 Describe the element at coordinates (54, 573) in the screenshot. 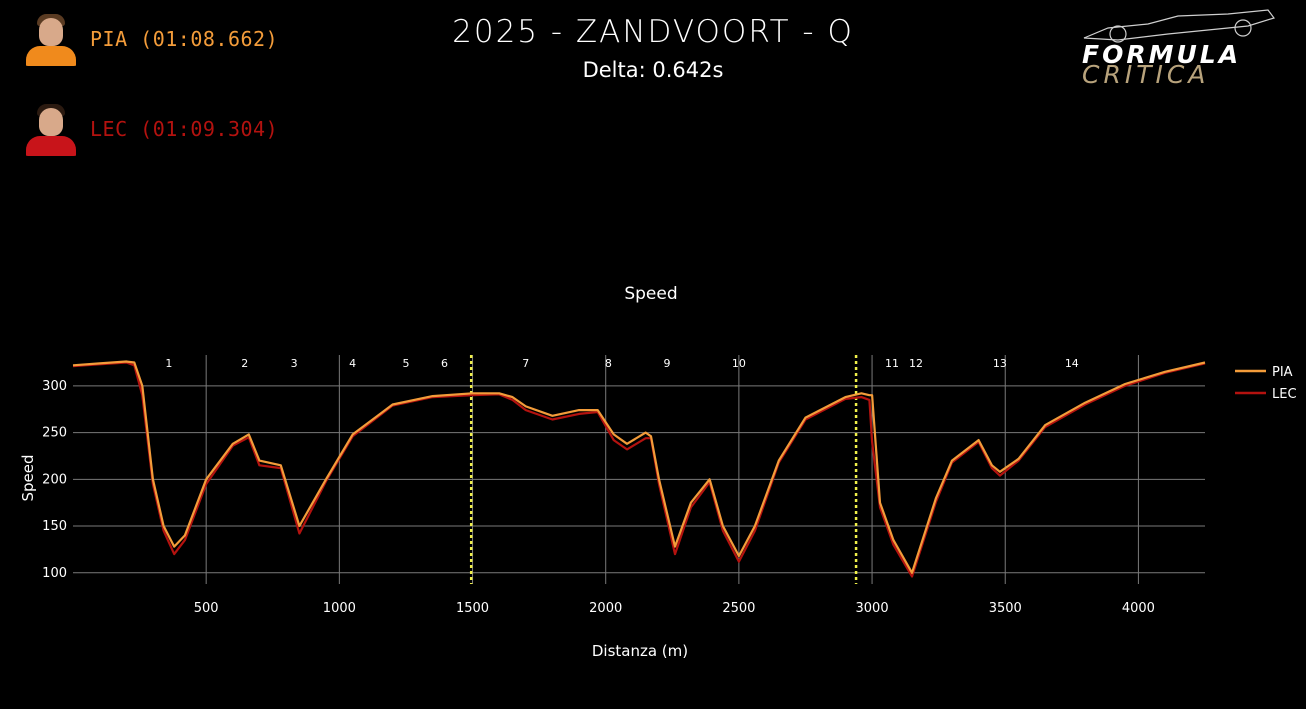

I see `y-tick-label: 100` at that location.